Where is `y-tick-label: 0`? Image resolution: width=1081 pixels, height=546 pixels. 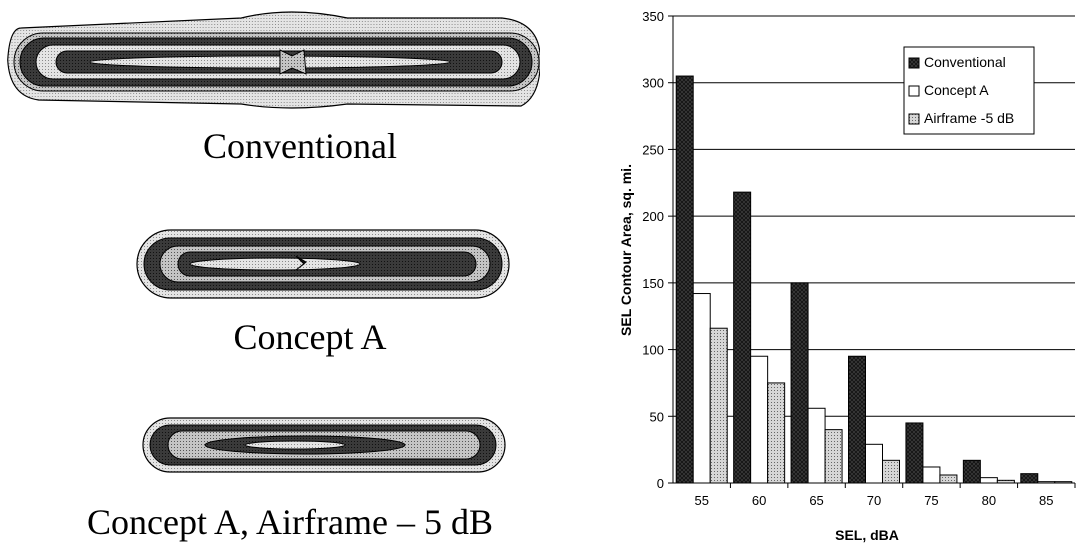 y-tick-label: 0 is located at coordinates (660, 483).